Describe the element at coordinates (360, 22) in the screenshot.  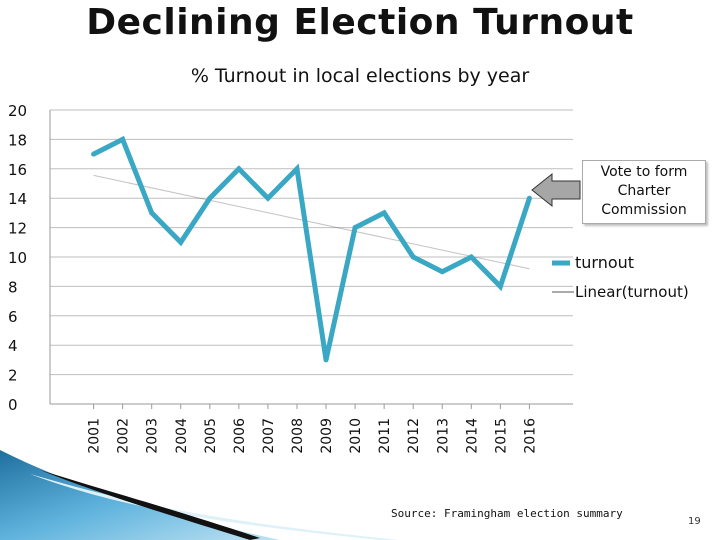
I see `slide-title: Declining Election Turnout` at that location.